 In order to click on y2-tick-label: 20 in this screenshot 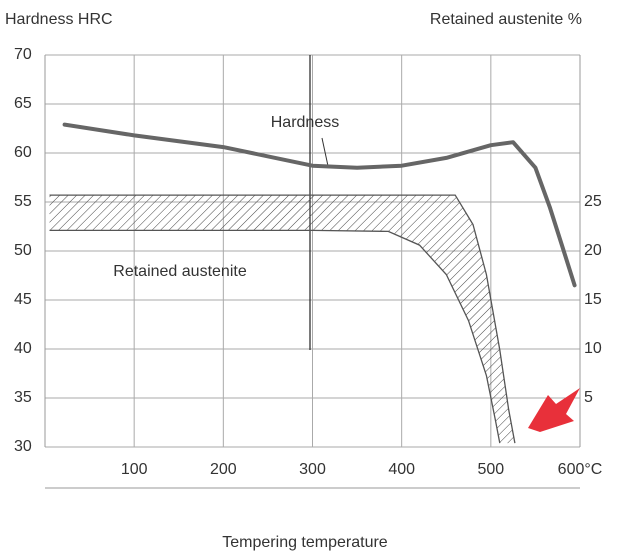, I will do `click(593, 250)`.